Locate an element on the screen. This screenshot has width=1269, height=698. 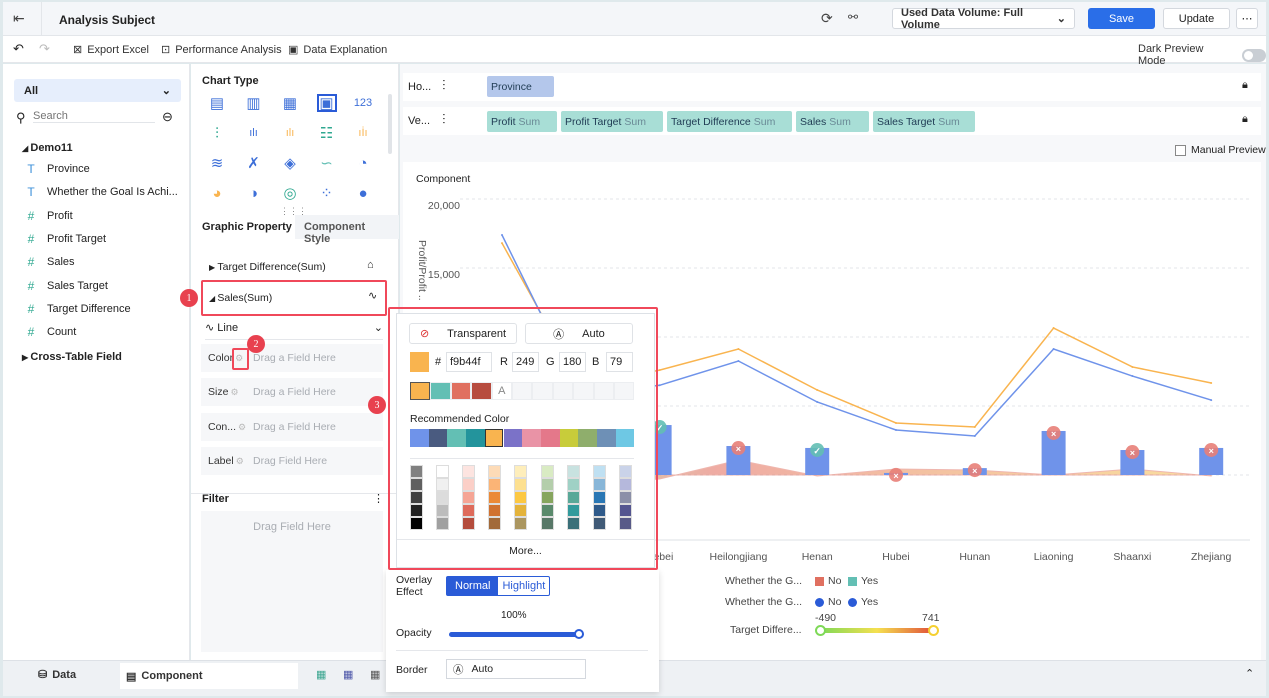
chart-type-option: ● is located at coordinates (363, 193).